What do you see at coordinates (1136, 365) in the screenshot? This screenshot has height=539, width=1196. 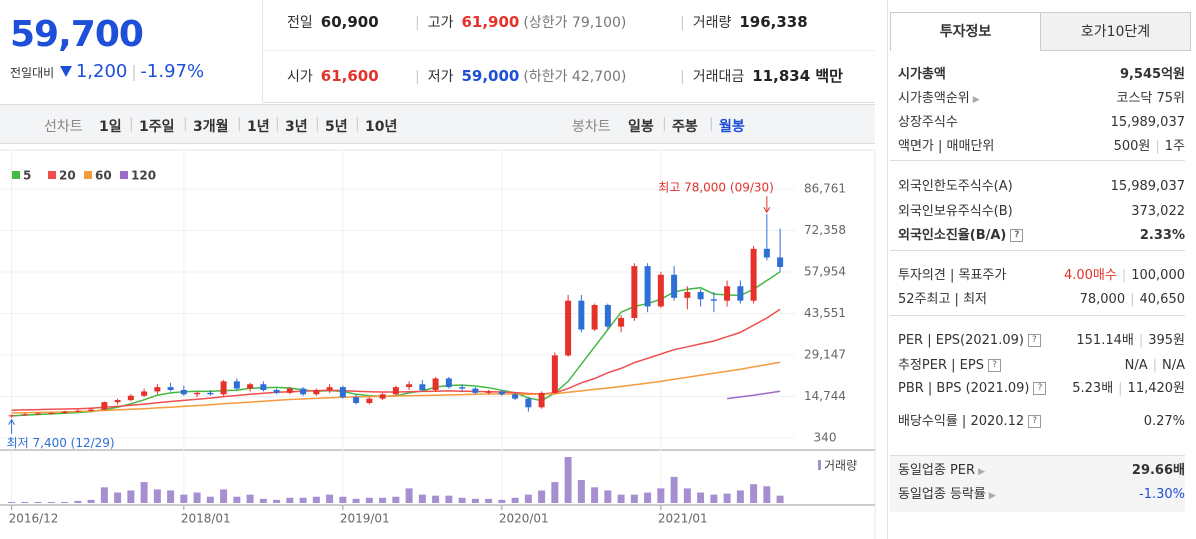 I see `value-text: N/A` at bounding box center [1136, 365].